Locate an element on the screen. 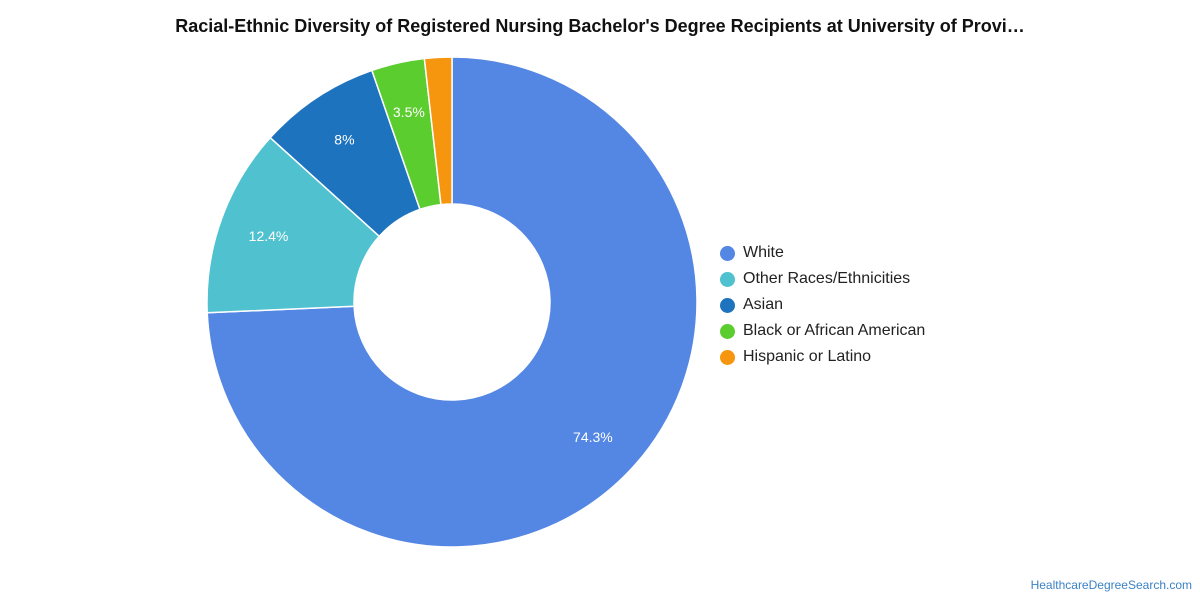  slice-other-races is located at coordinates (293, 225).